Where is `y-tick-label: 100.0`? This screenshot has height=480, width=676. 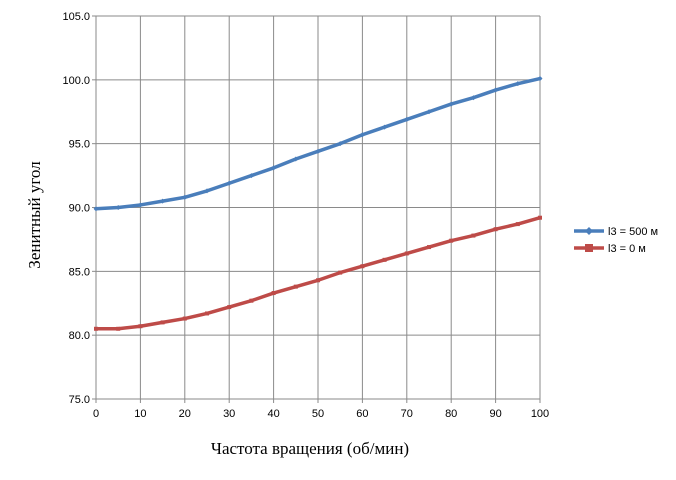 y-tick-label: 100.0 is located at coordinates (76, 81).